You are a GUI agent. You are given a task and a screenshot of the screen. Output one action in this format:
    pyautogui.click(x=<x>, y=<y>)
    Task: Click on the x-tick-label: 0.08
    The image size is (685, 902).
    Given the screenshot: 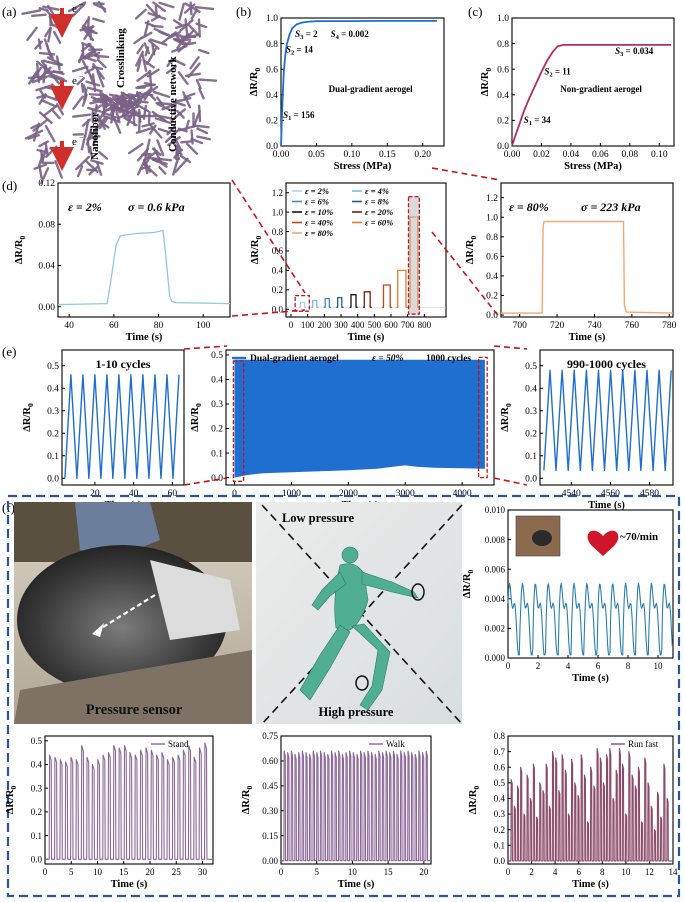 What is the action you would take?
    pyautogui.click(x=630, y=155)
    